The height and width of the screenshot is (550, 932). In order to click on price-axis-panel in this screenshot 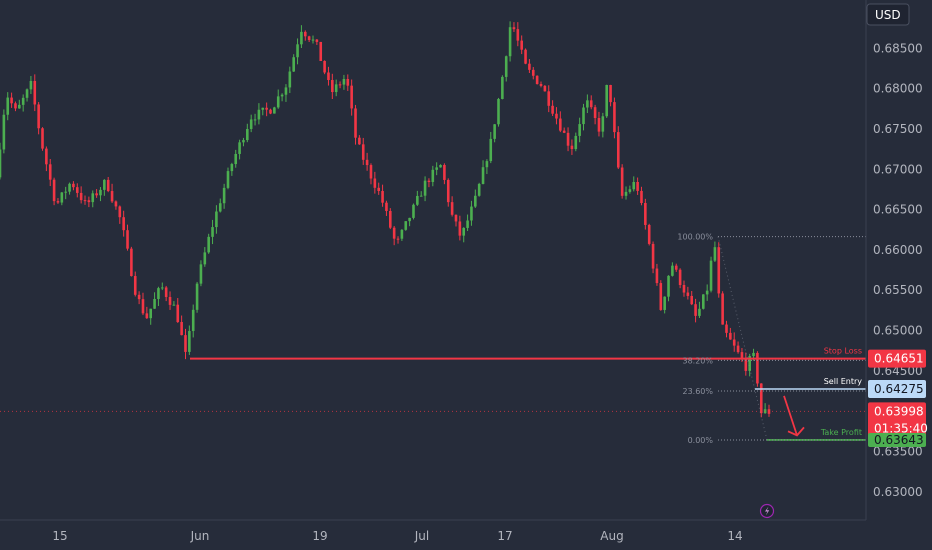, I will do `click(899, 275)`.